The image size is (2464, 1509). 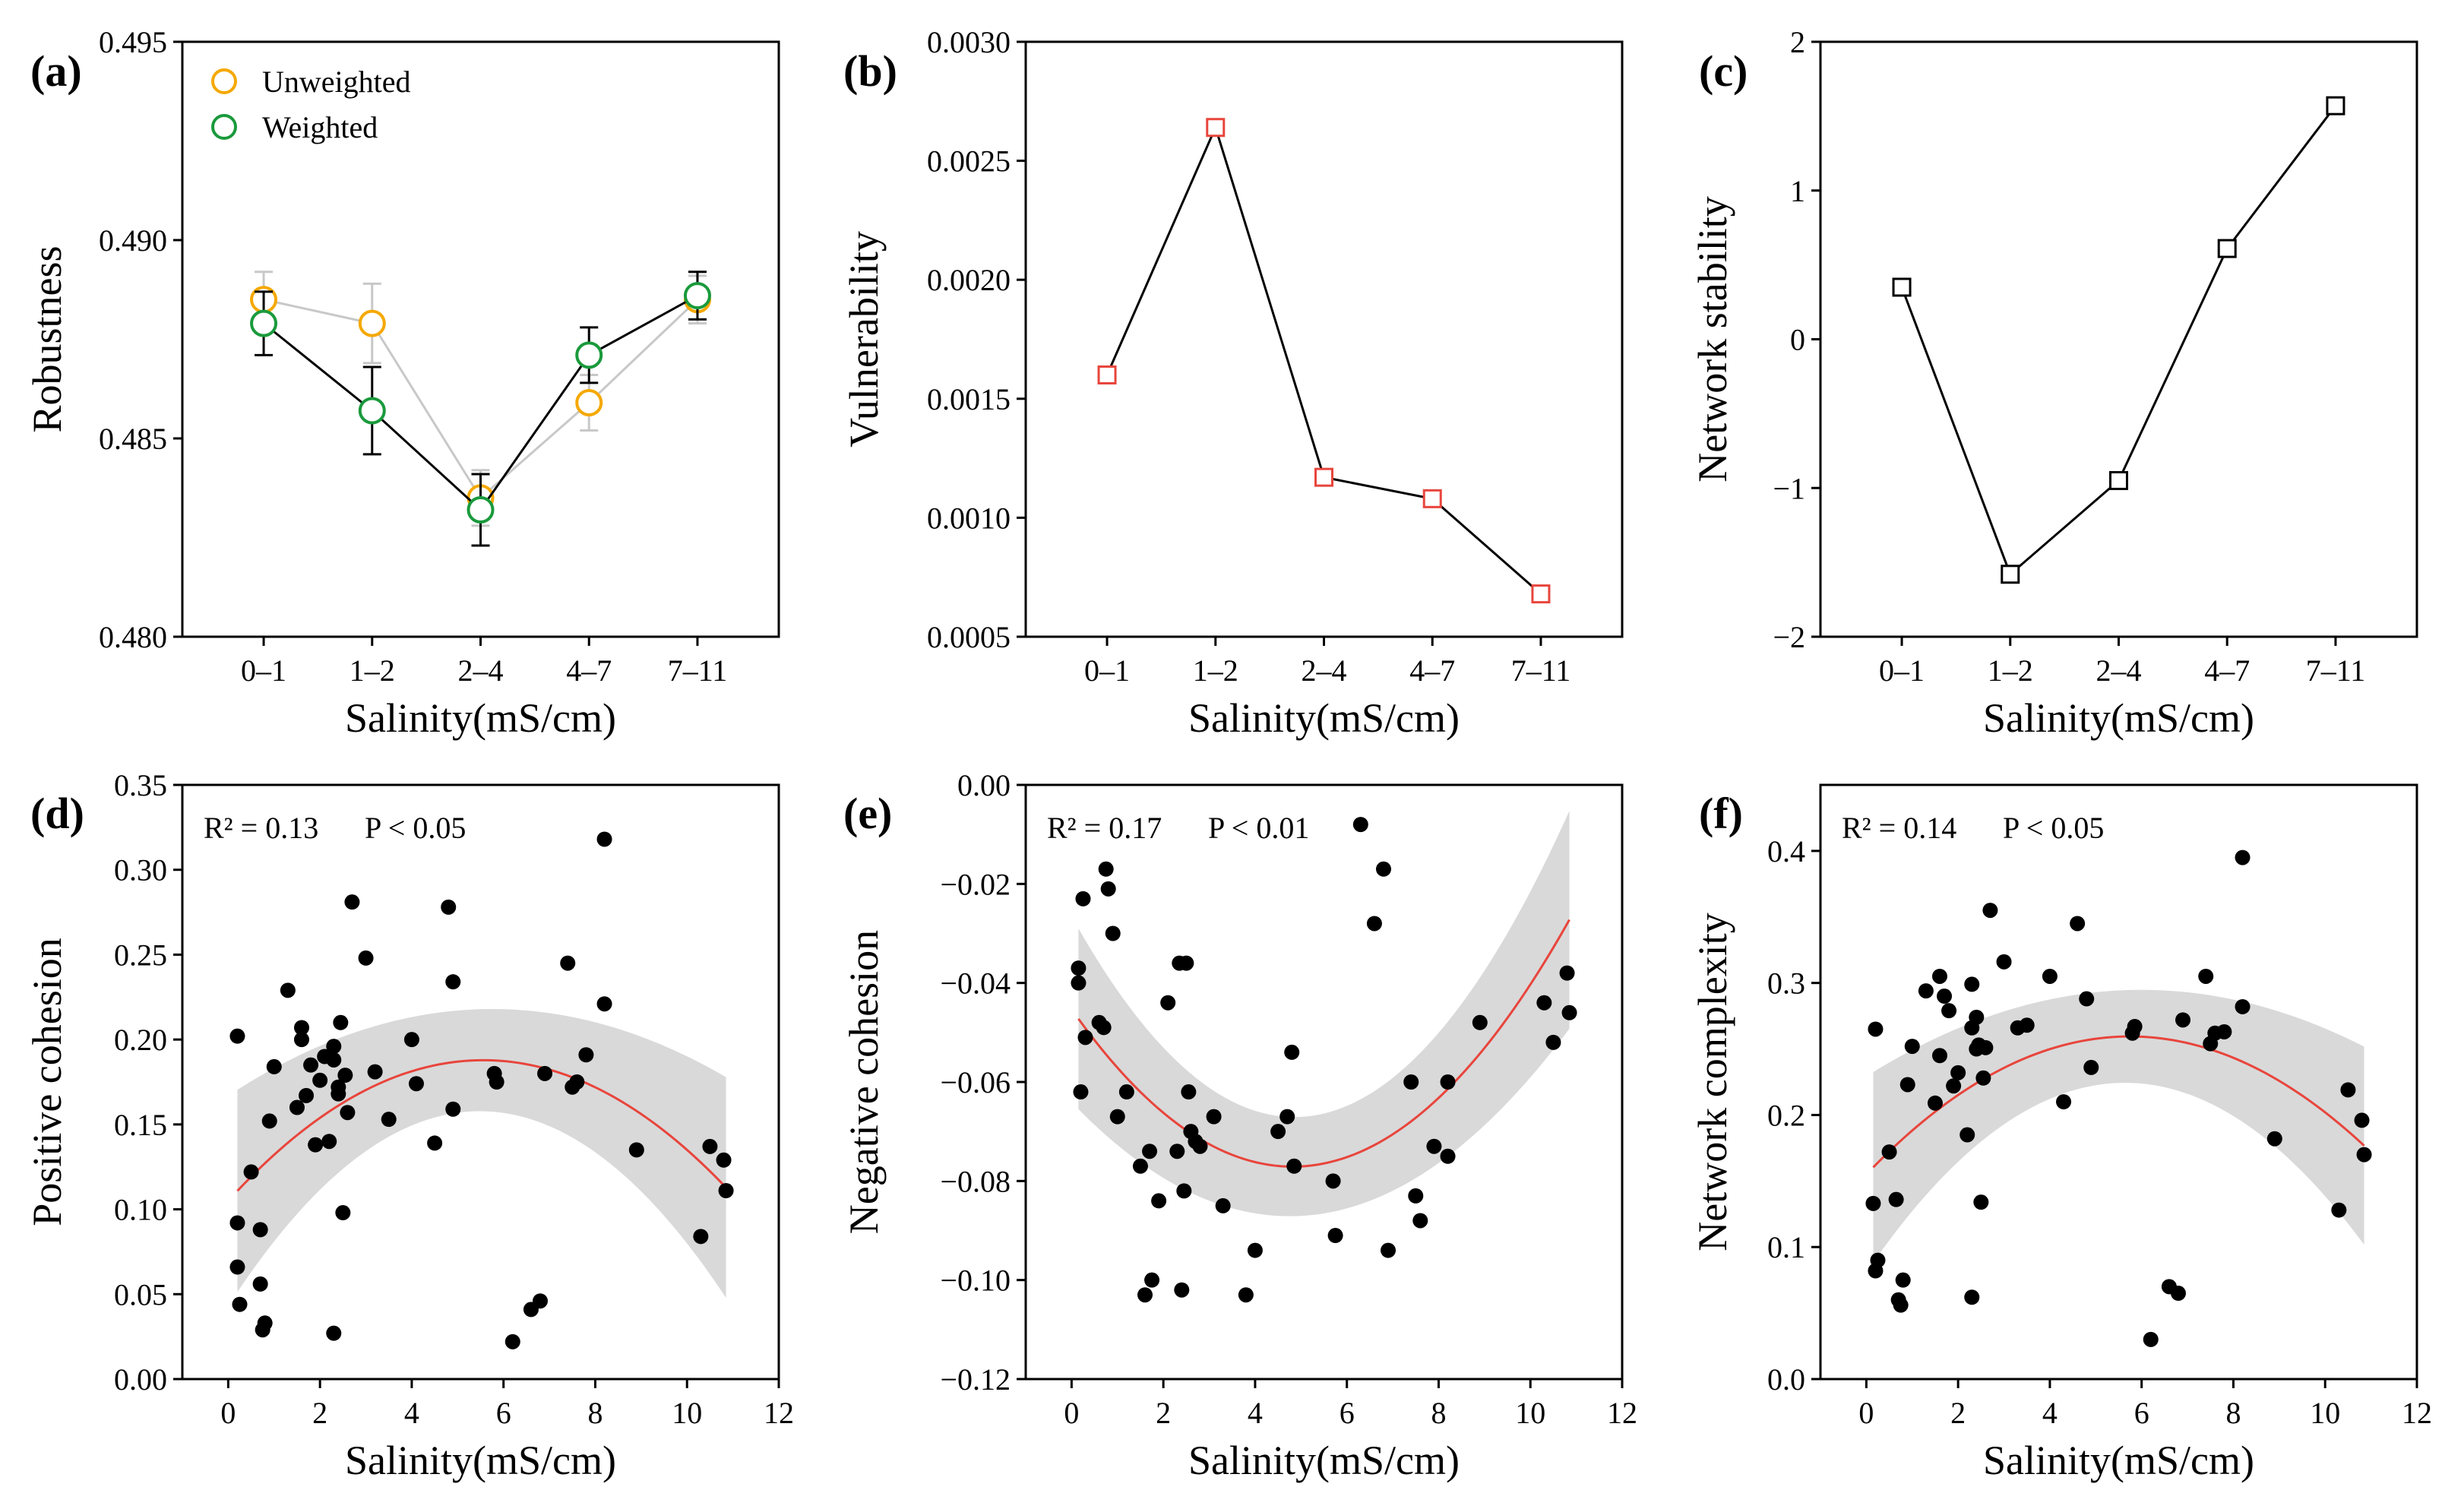 I want to click on y-tick-label-e-2: −0.08, so click(x=975, y=1181).